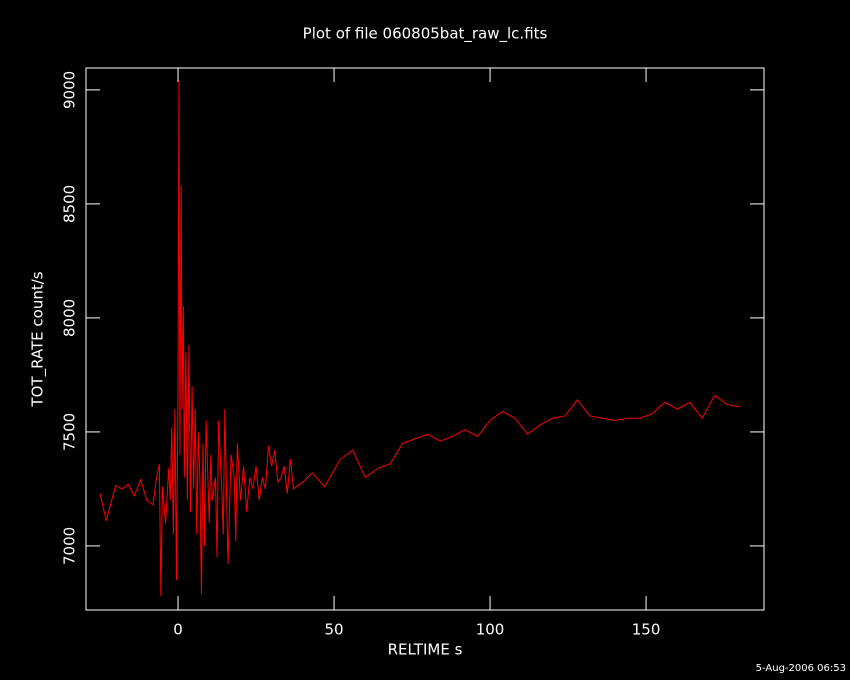 This screenshot has height=680, width=850. What do you see at coordinates (646, 630) in the screenshot?
I see `x-tick-label: 150` at bounding box center [646, 630].